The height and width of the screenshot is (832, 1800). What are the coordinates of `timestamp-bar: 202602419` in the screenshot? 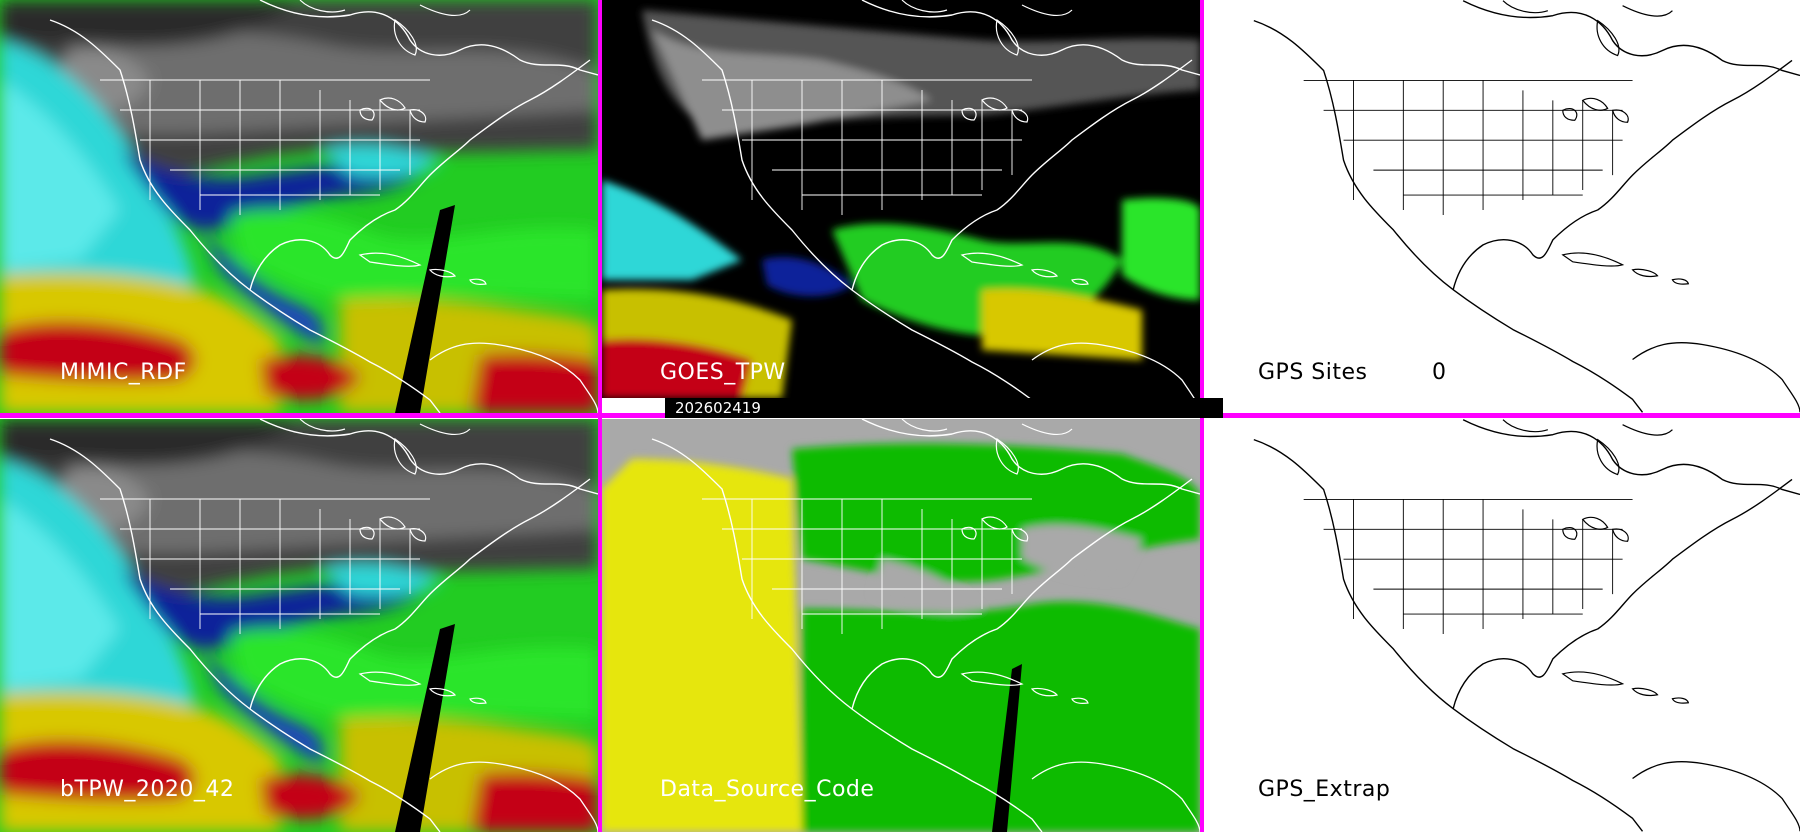 It's located at (944, 408).